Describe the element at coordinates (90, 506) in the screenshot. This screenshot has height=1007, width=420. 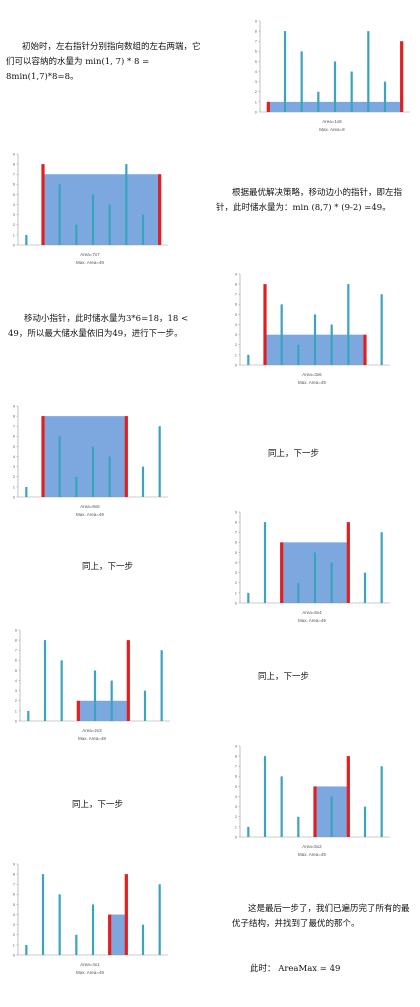
I see `area-caption: Area=8x5` at that location.